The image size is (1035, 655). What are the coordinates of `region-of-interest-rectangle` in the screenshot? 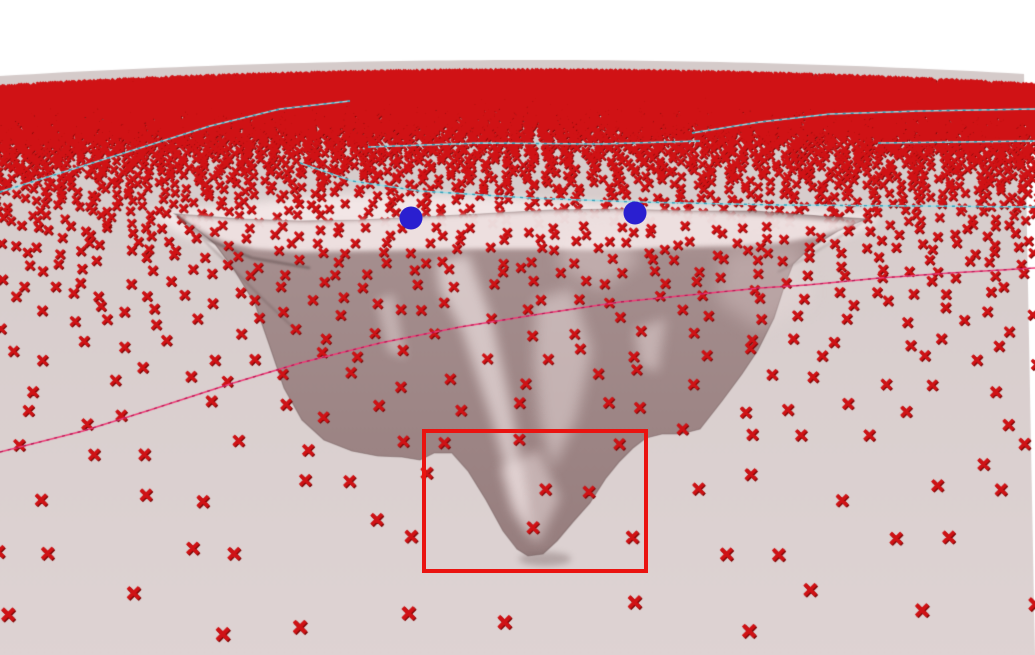 It's located at (535, 501).